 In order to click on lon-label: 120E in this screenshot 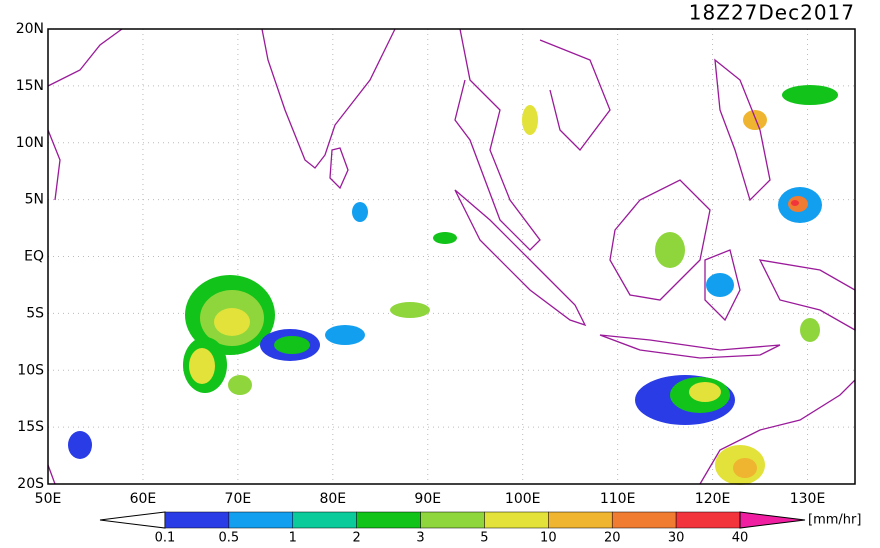, I will do `click(713, 499)`.